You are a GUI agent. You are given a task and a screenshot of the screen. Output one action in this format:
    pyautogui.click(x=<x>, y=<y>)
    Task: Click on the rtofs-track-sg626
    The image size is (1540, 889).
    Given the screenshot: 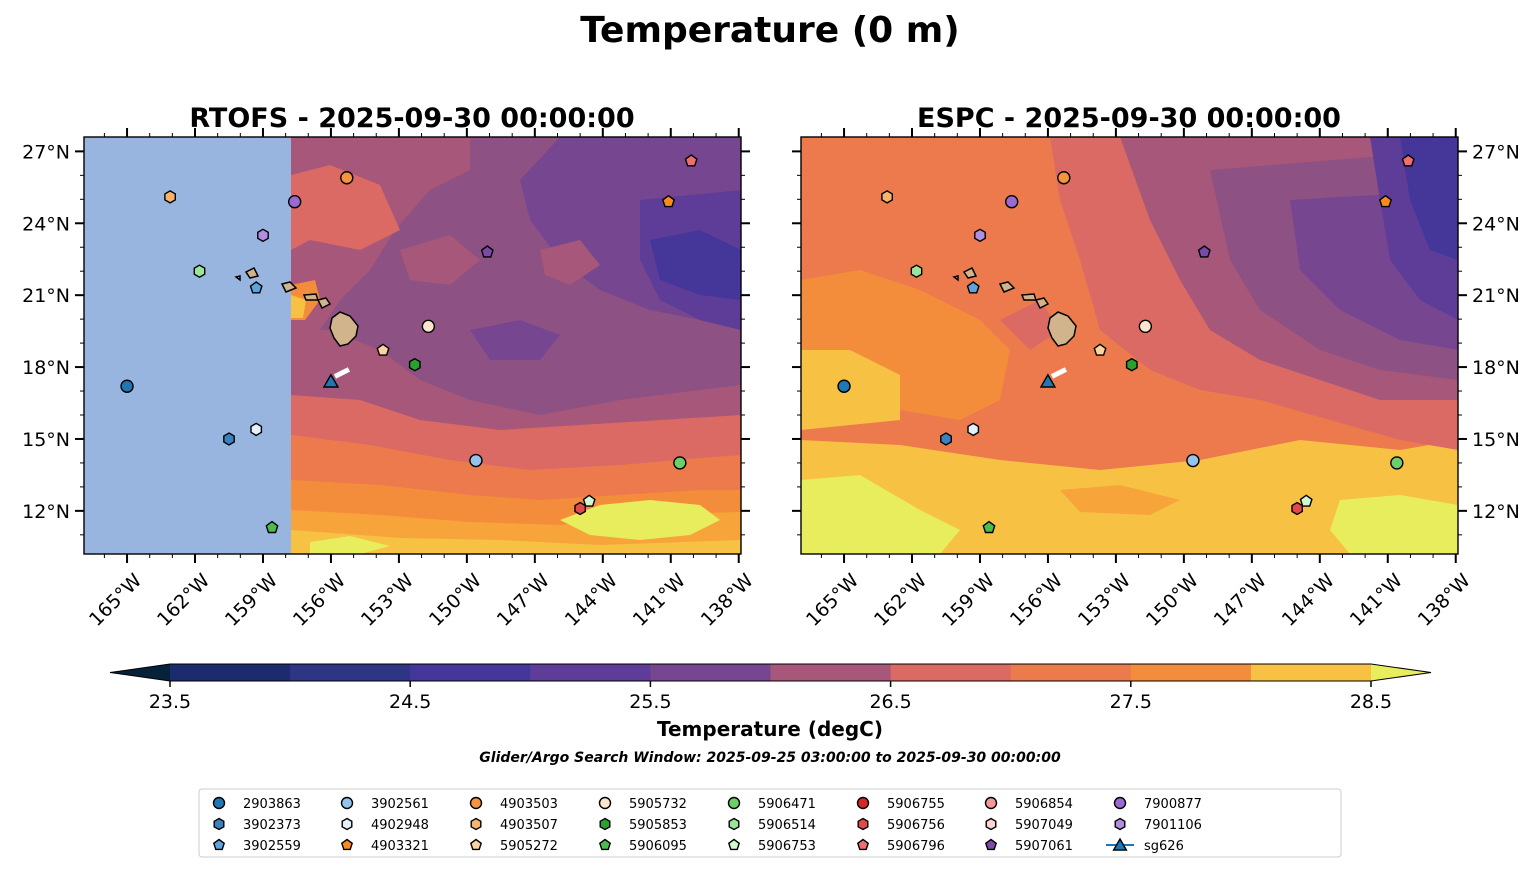 What is the action you would take?
    pyautogui.click(x=342, y=373)
    